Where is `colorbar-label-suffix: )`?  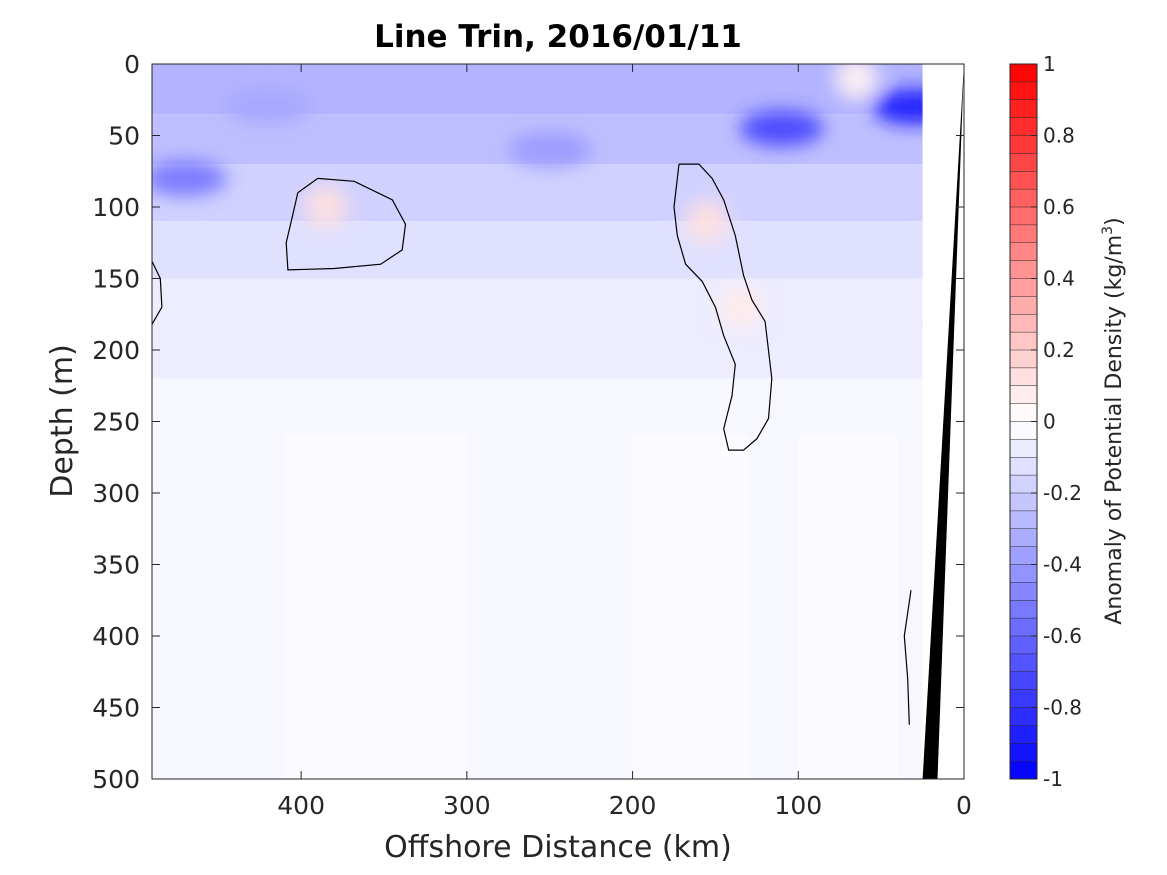 colorbar-label-suffix: ) is located at coordinates (1114, 221).